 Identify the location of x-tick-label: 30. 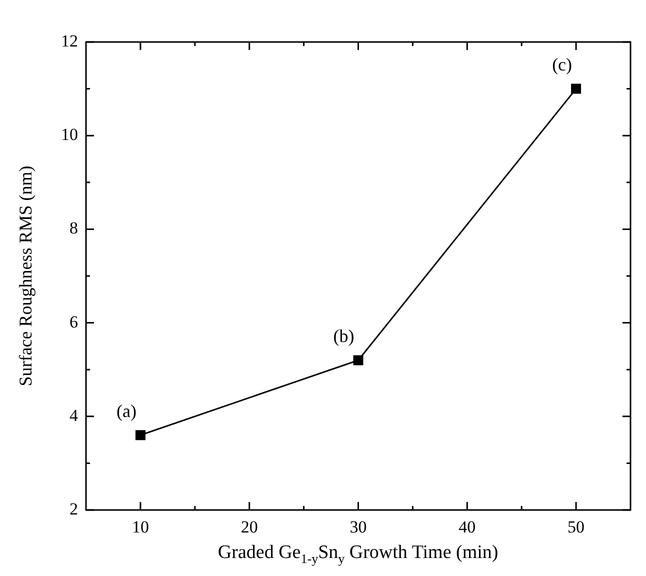
(358, 527).